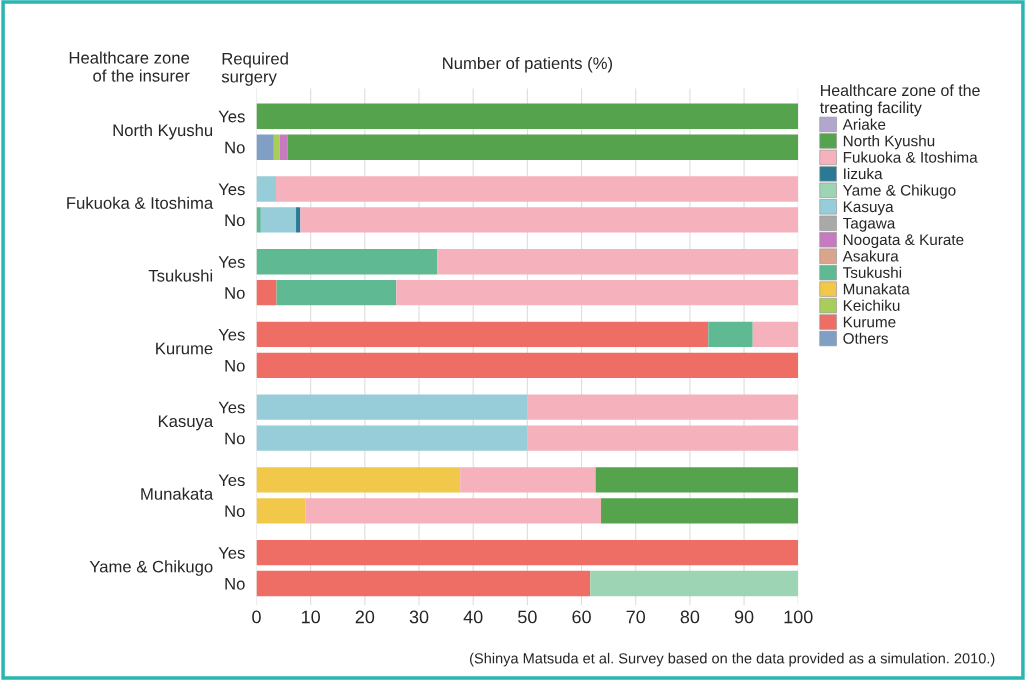 Image resolution: width=1026 pixels, height=680 pixels. I want to click on x-tick-label: 90, so click(744, 617).